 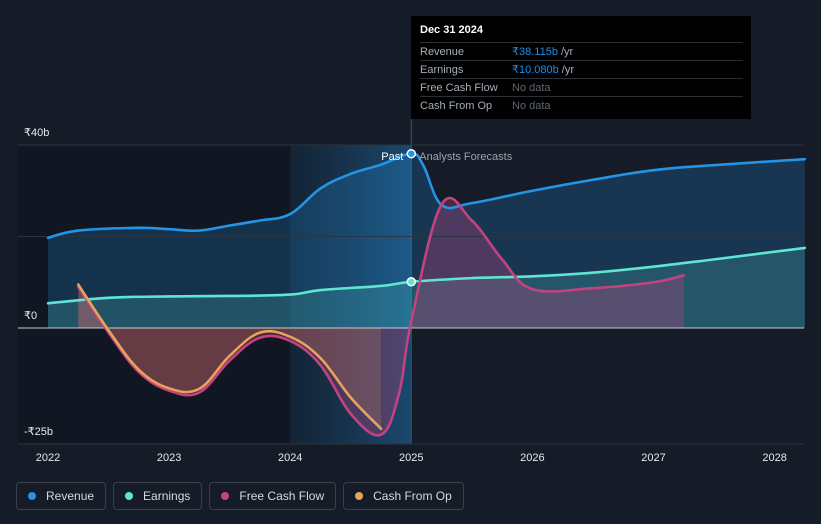 I want to click on forecast-label: Analysts Forecasts, so click(x=465, y=157).